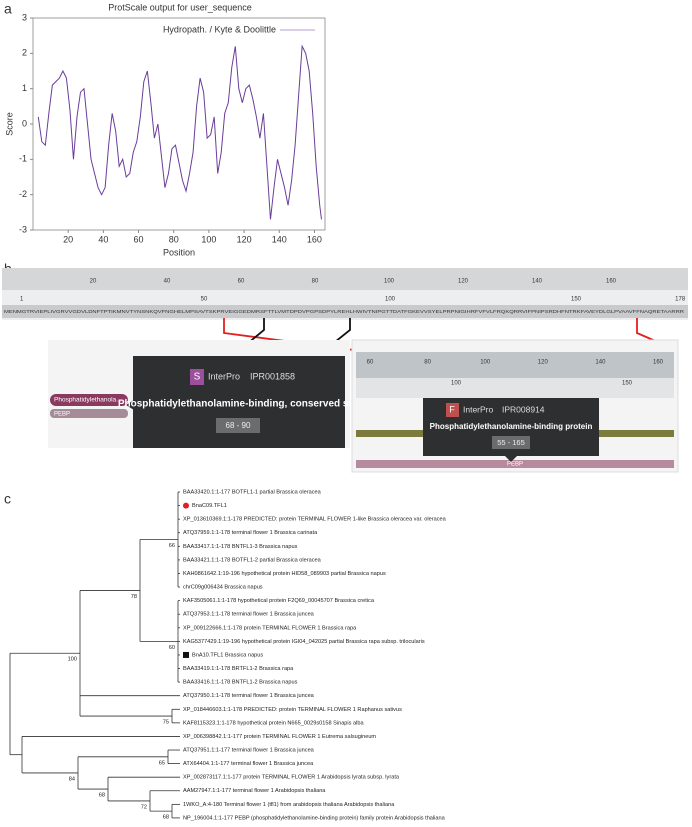 This screenshot has width=692, height=827. I want to click on panel-label: a, so click(8, 9).